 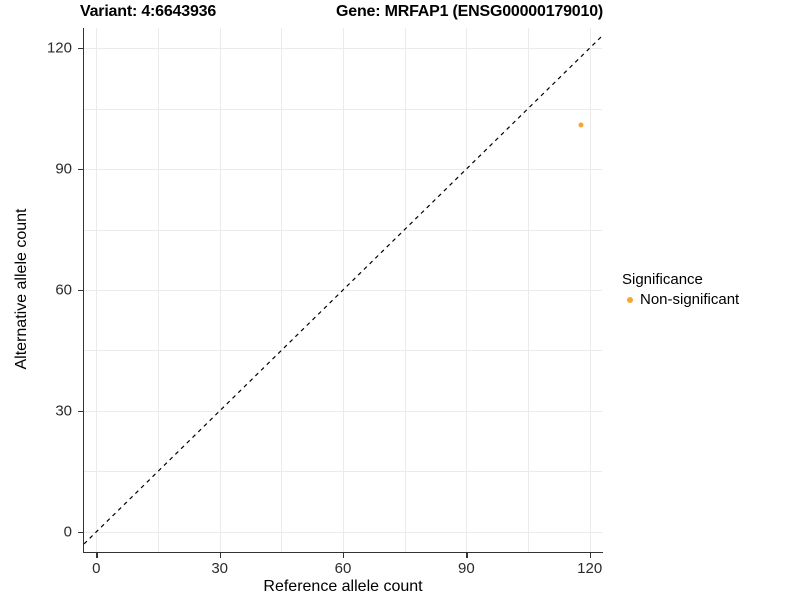 What do you see at coordinates (343, 586) in the screenshot?
I see `x-axis-label: Reference allele count` at bounding box center [343, 586].